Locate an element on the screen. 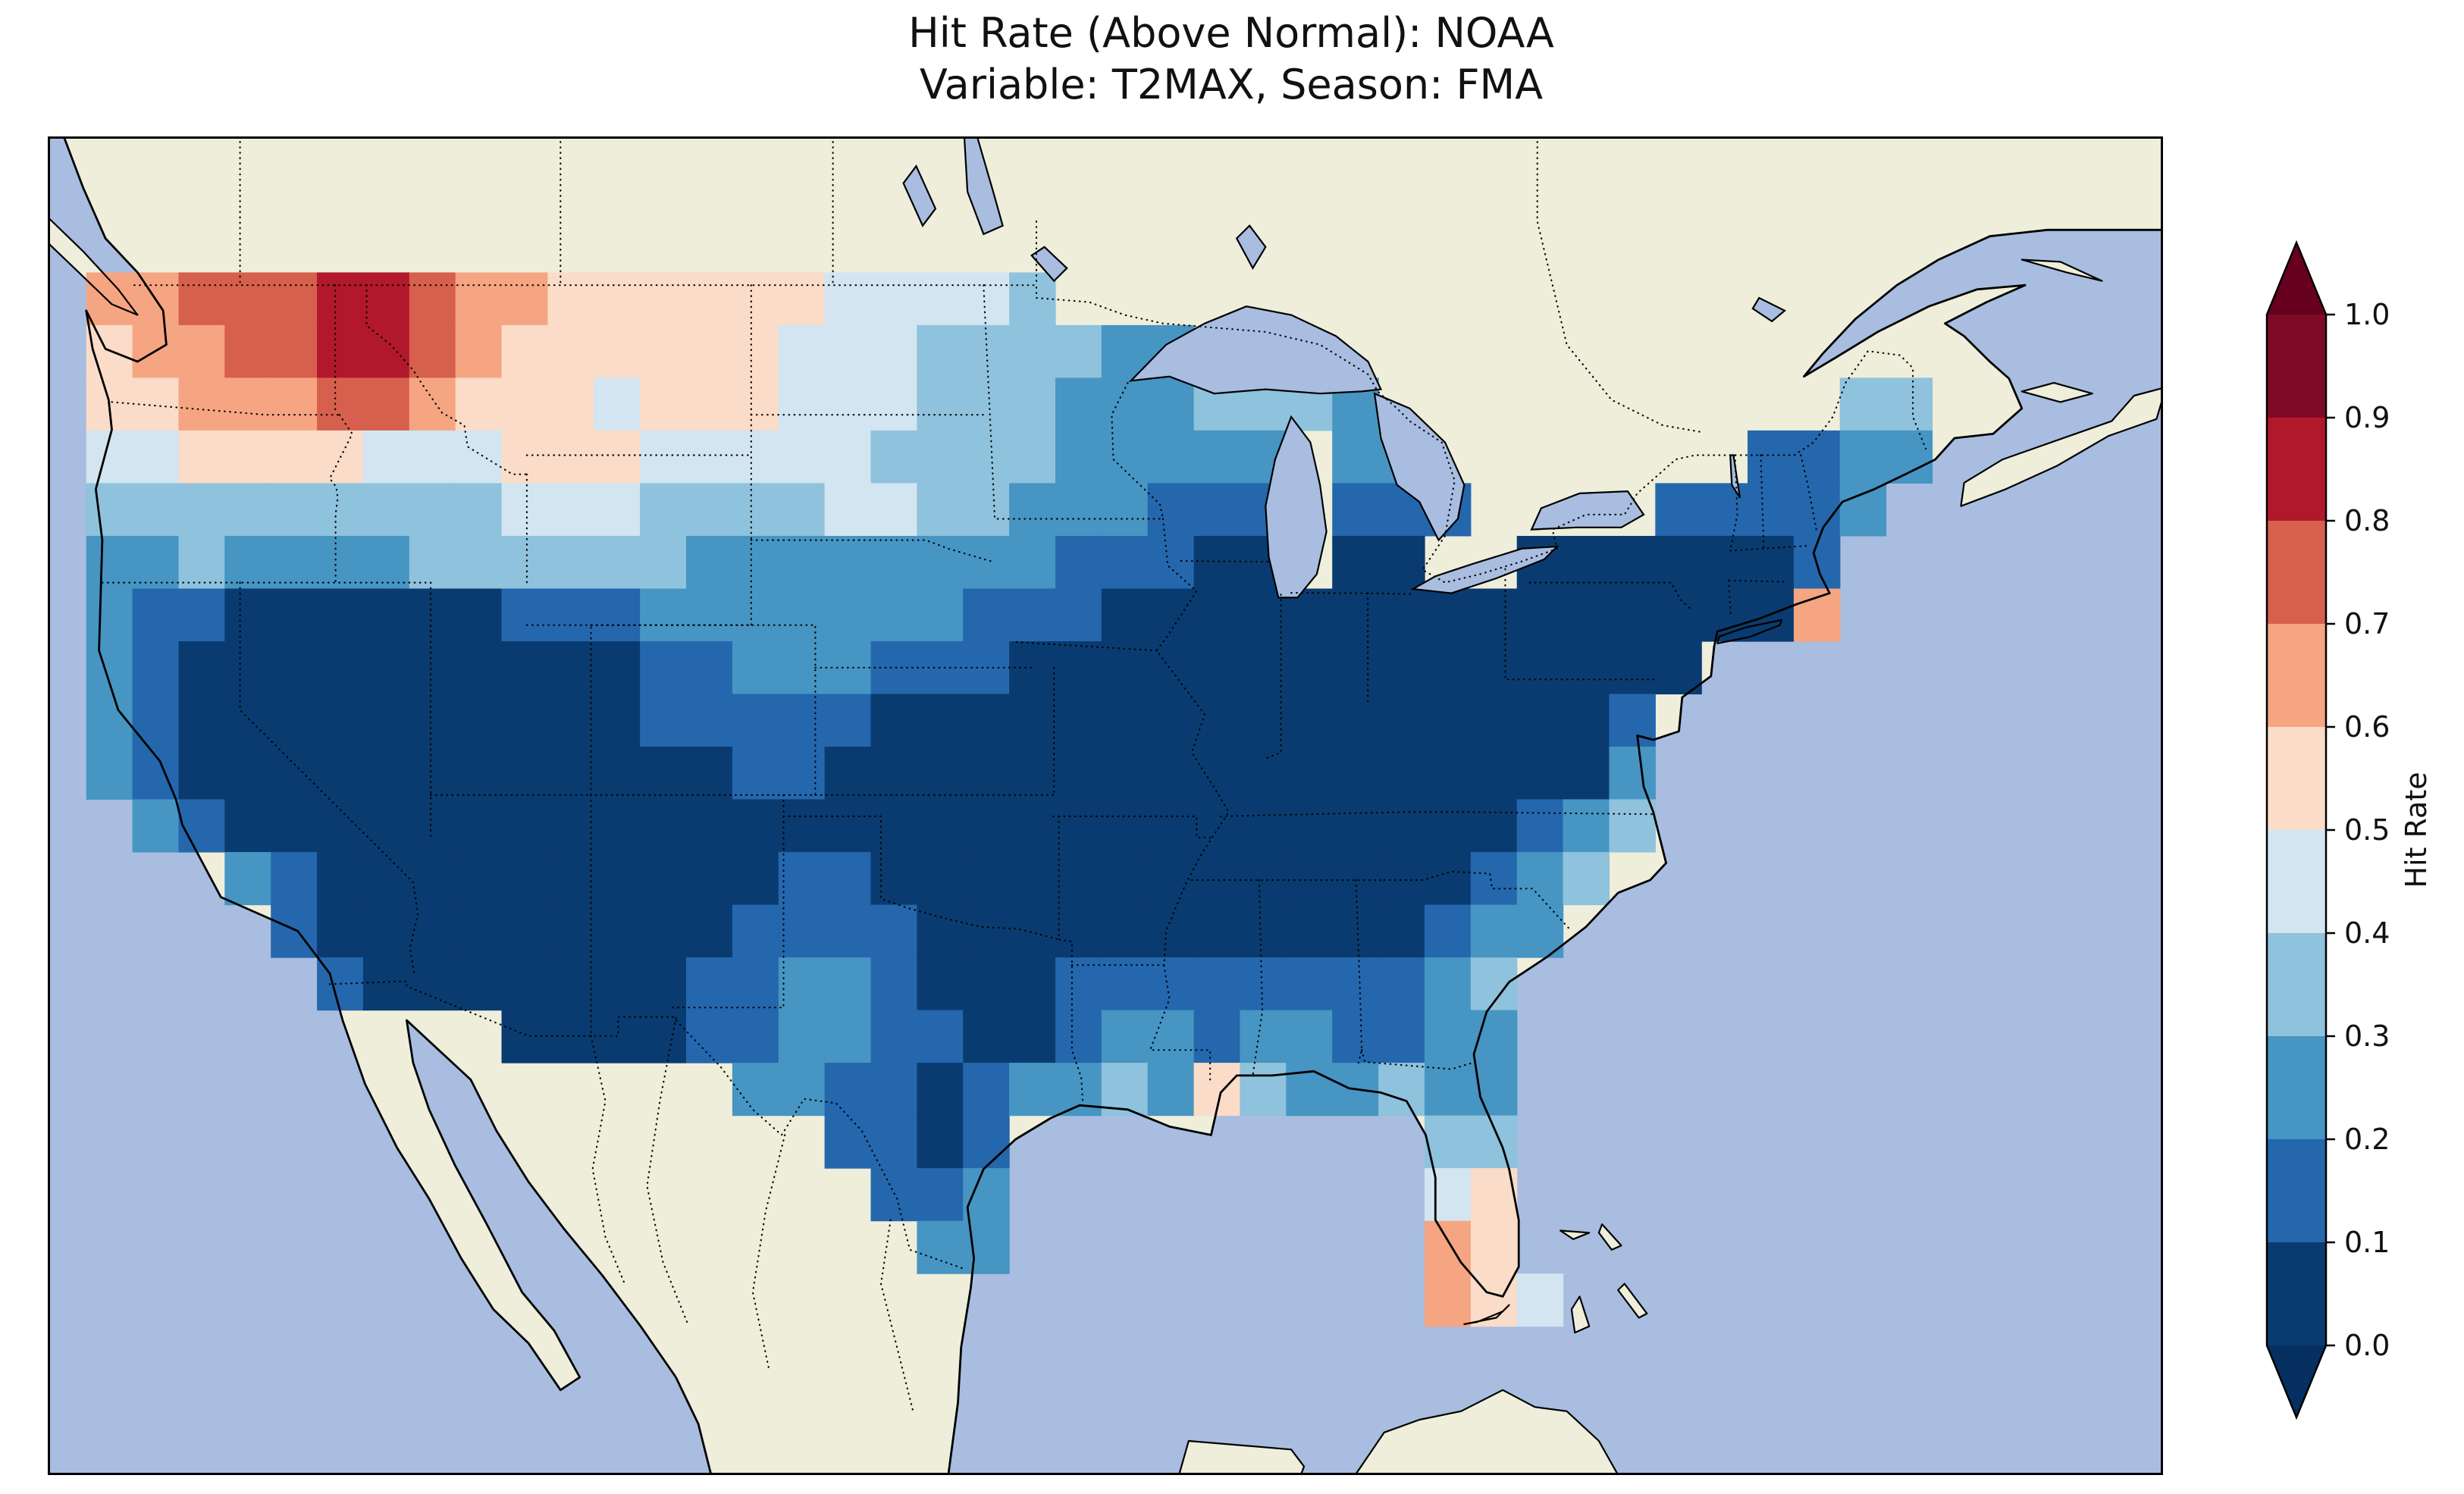 This screenshot has width=2464, height=1494. svg-text: Hit Rate is located at coordinates (2417, 830).